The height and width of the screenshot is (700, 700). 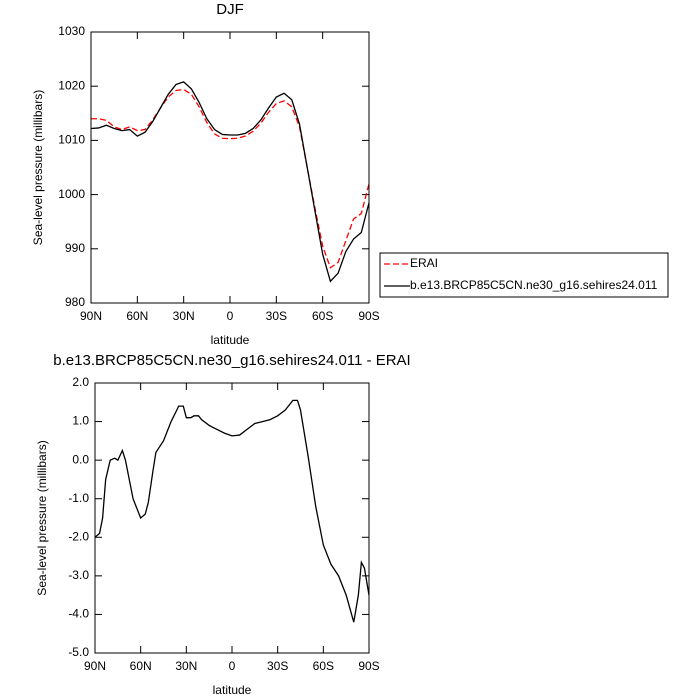 I want to click on y-tick-label: -1.0, so click(x=78, y=498).